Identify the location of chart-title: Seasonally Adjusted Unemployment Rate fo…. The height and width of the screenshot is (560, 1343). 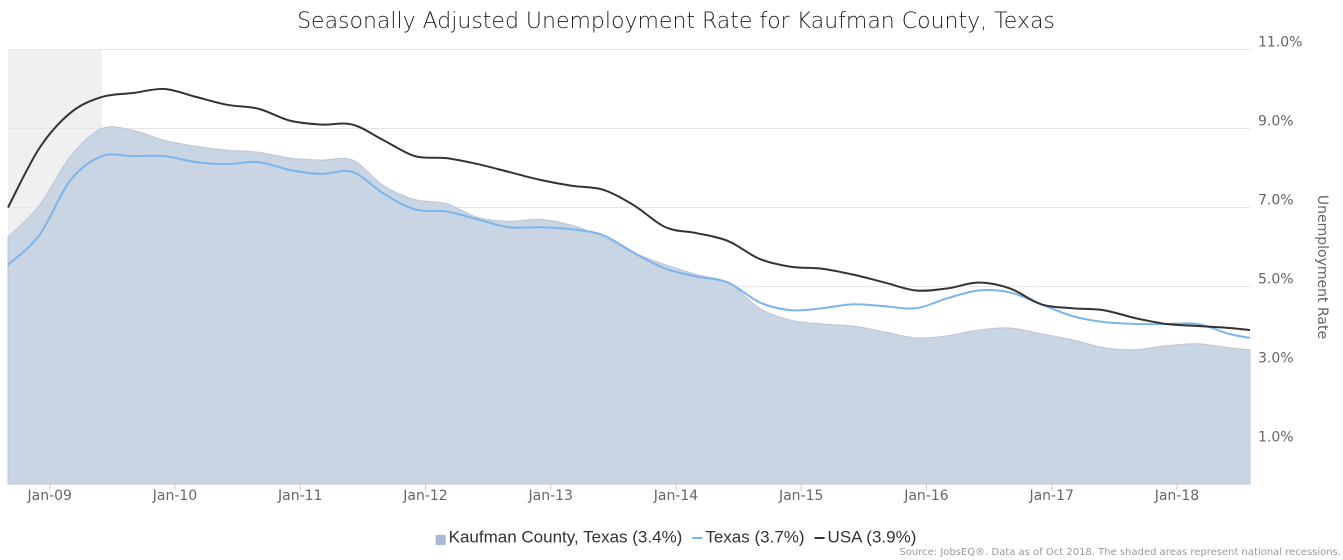
(676, 21).